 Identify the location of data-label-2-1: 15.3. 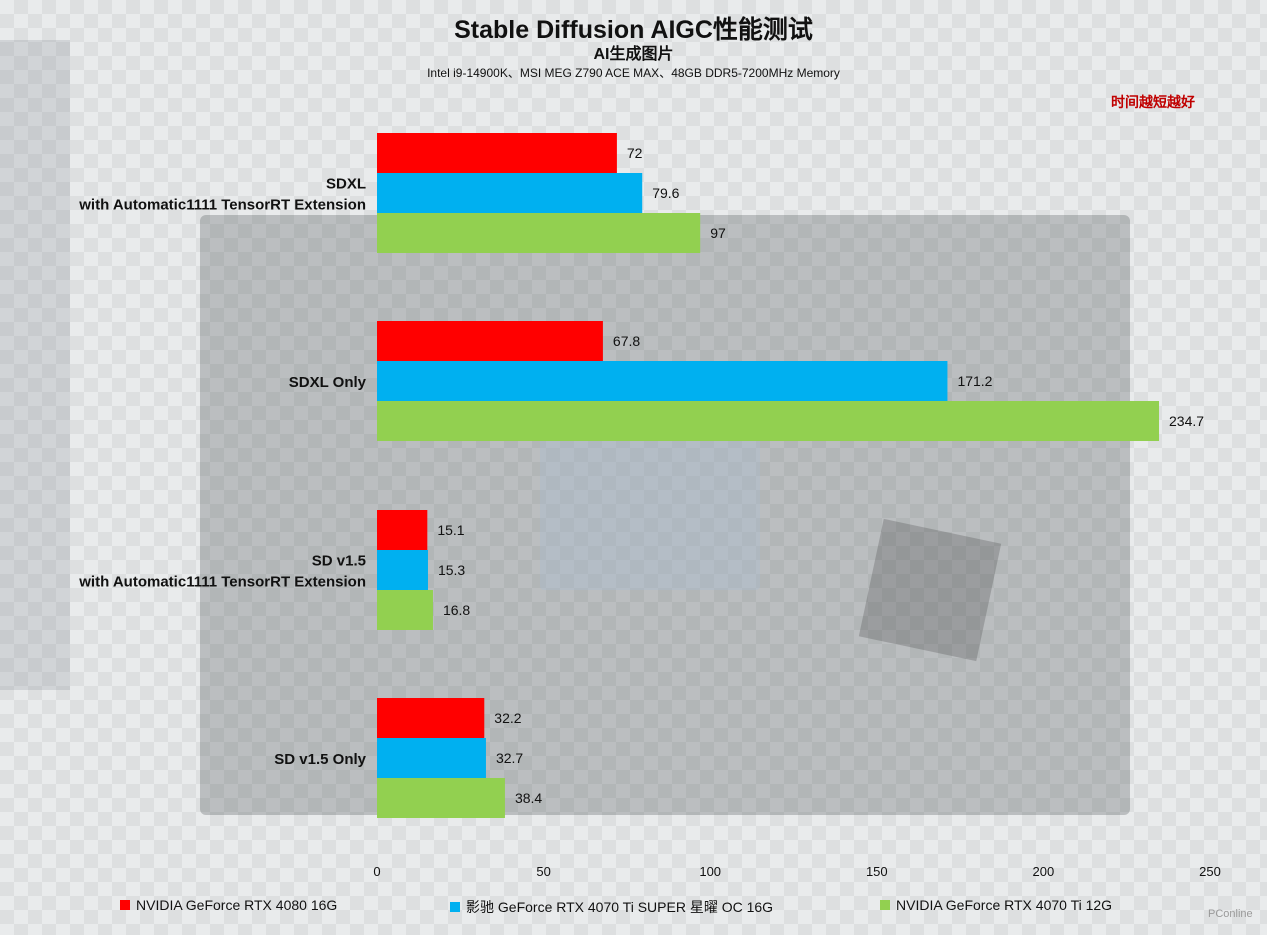
(451, 570).